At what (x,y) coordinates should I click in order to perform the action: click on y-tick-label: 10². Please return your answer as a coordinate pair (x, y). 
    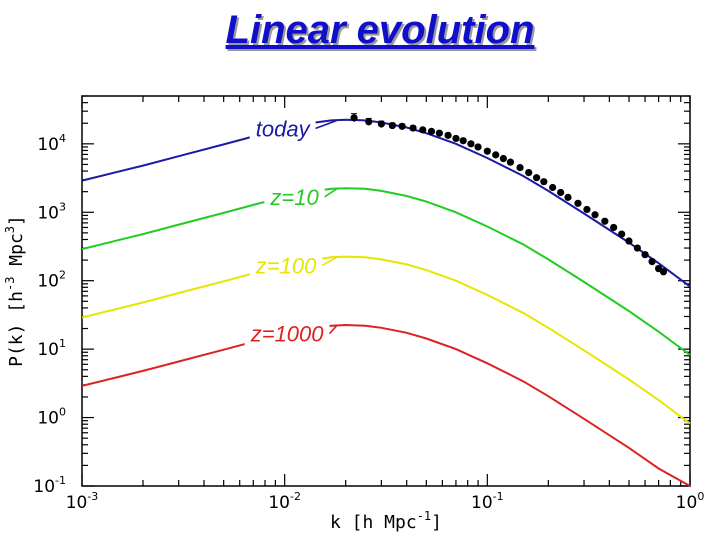
    Looking at the image, I should click on (51, 280).